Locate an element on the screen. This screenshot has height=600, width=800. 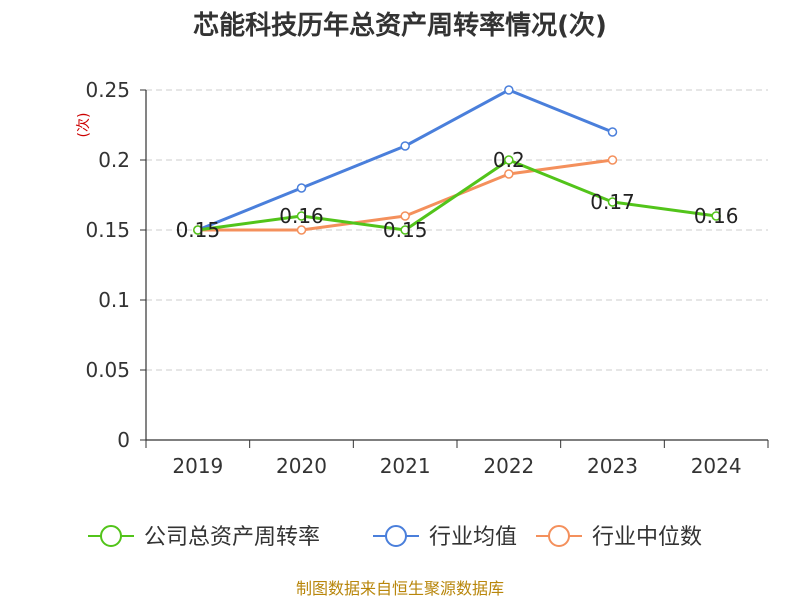
legend-label: 行业中位数 is located at coordinates (647, 537).